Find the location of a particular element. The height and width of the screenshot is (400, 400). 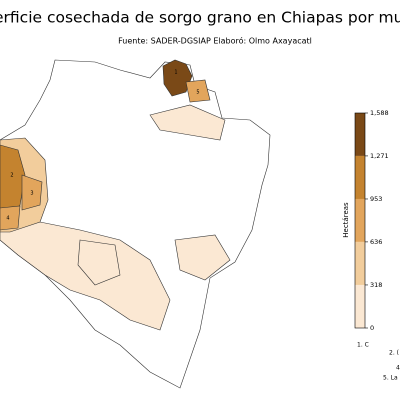

colorbar-label: Hectáreas is located at coordinates (346, 220).